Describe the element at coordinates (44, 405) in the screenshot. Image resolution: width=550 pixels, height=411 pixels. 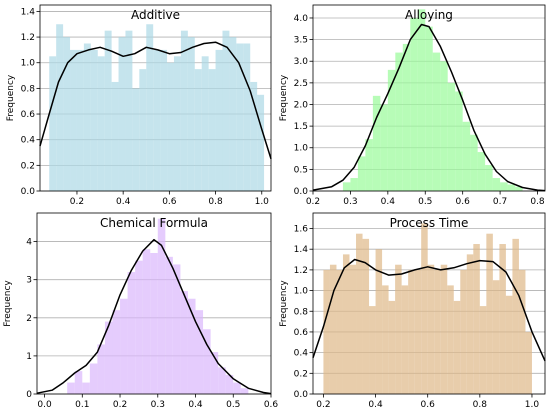
I see `x-tick-label: 0.0` at that location.